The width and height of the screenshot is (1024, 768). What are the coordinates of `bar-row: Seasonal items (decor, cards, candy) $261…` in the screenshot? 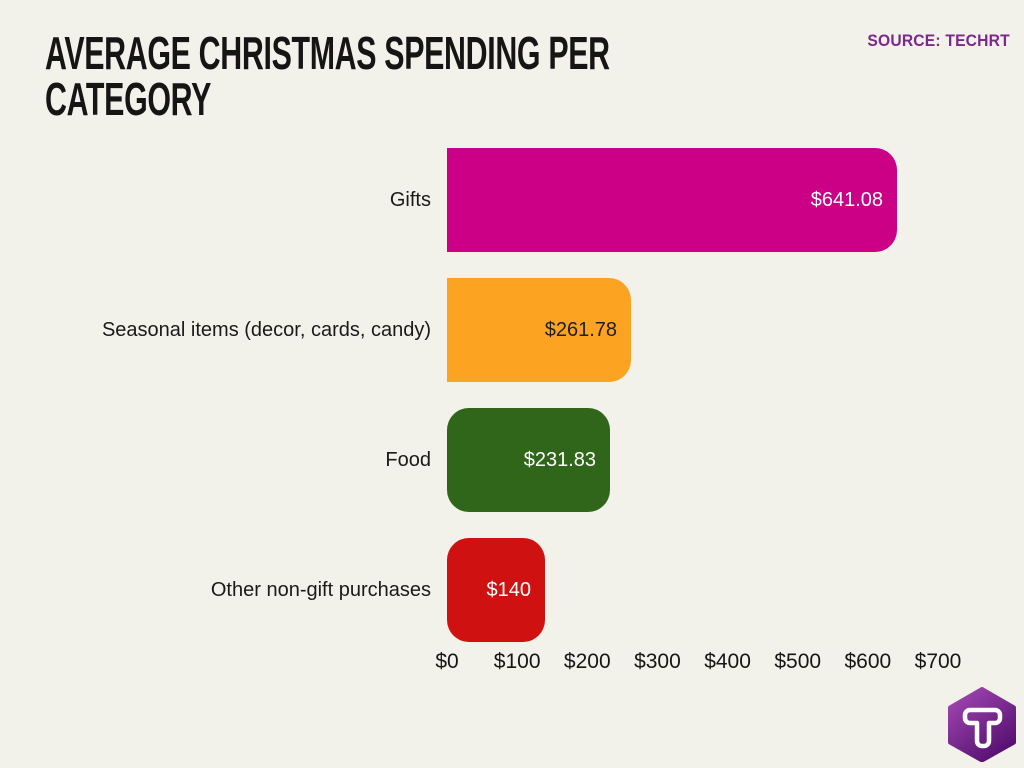 It's located at (512, 330).